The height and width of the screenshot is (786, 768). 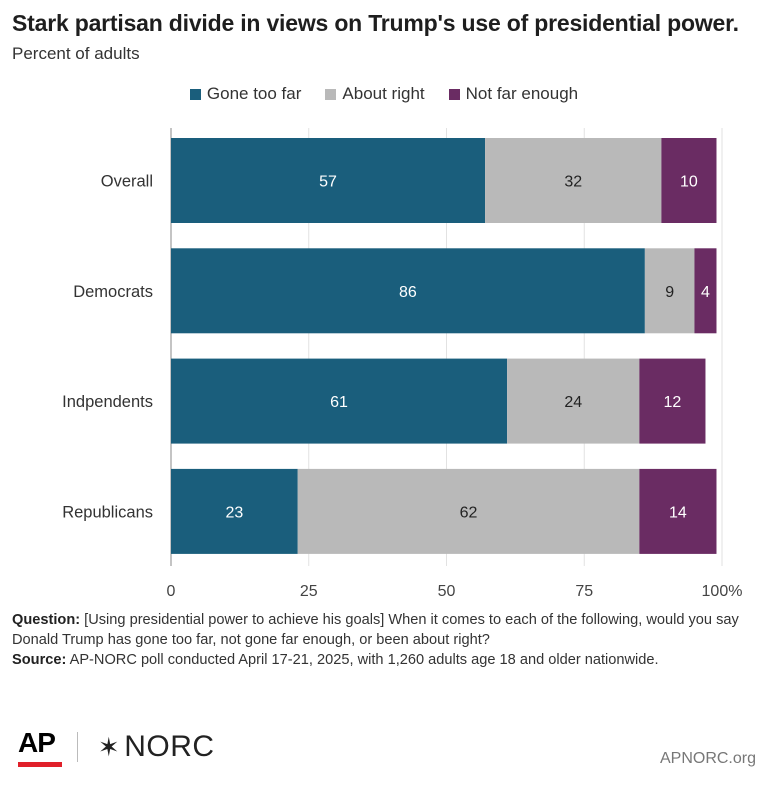 I want to click on legend-item-about-right: About right, so click(x=375, y=94).